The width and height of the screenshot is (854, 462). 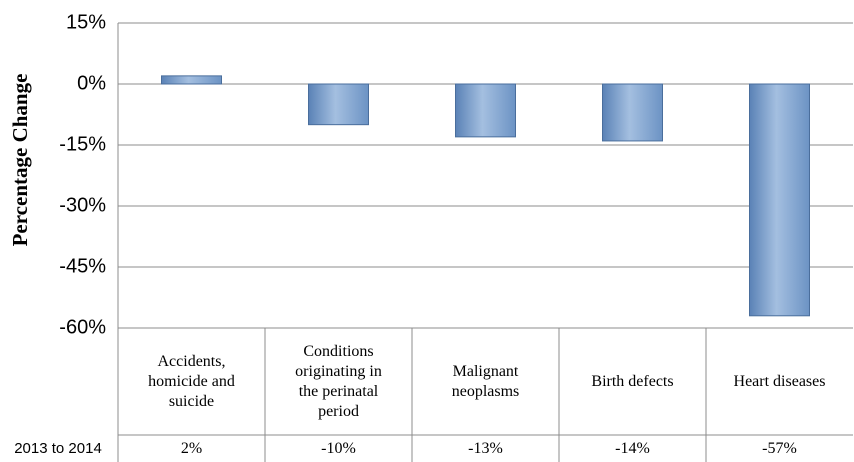 What do you see at coordinates (632, 381) in the screenshot?
I see `category-label: Birth defects` at bounding box center [632, 381].